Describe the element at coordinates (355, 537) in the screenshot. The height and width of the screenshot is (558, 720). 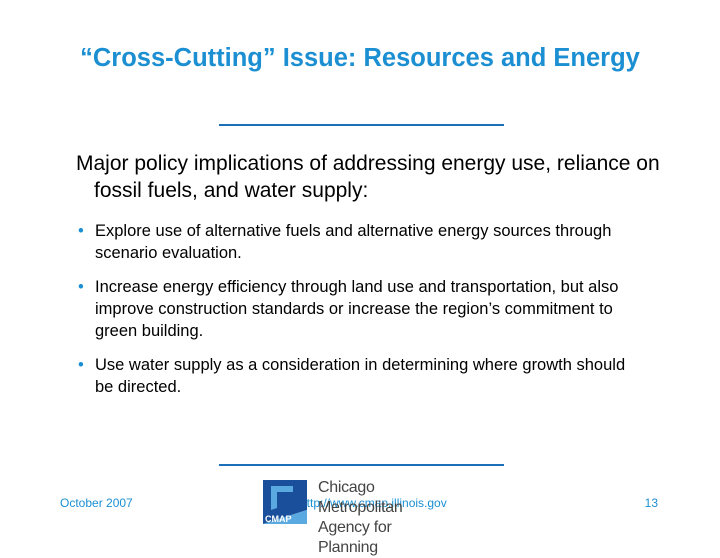
I see `logo-line-2: Agency for Planning` at that location.